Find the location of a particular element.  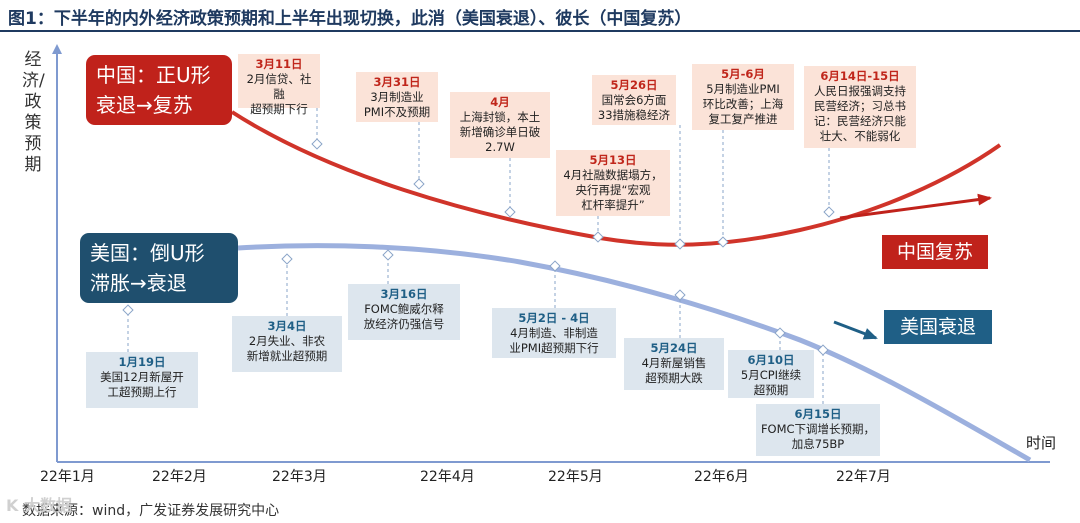

china-event-text: 5月制造业PMI 环比改善；上海 复工复产推进 is located at coordinates (743, 104).